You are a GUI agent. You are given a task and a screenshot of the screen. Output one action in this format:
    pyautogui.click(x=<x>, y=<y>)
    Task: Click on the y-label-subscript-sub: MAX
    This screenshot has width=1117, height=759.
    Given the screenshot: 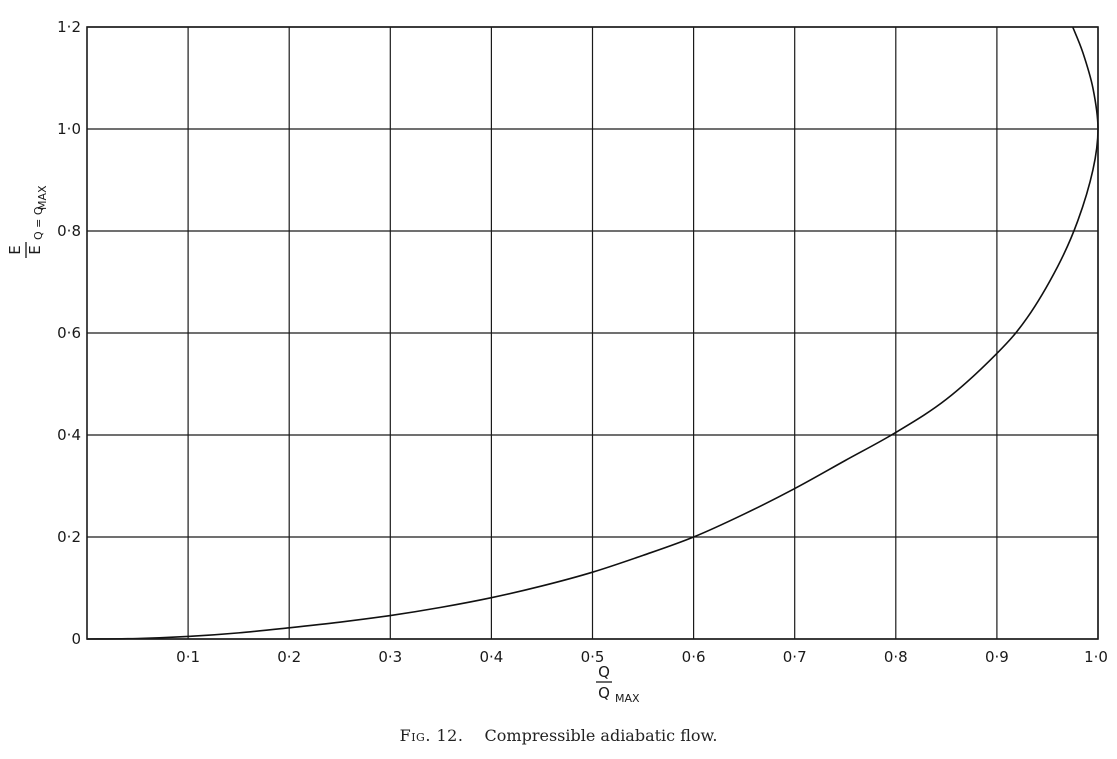 What is the action you would take?
    pyautogui.click(x=42, y=197)
    